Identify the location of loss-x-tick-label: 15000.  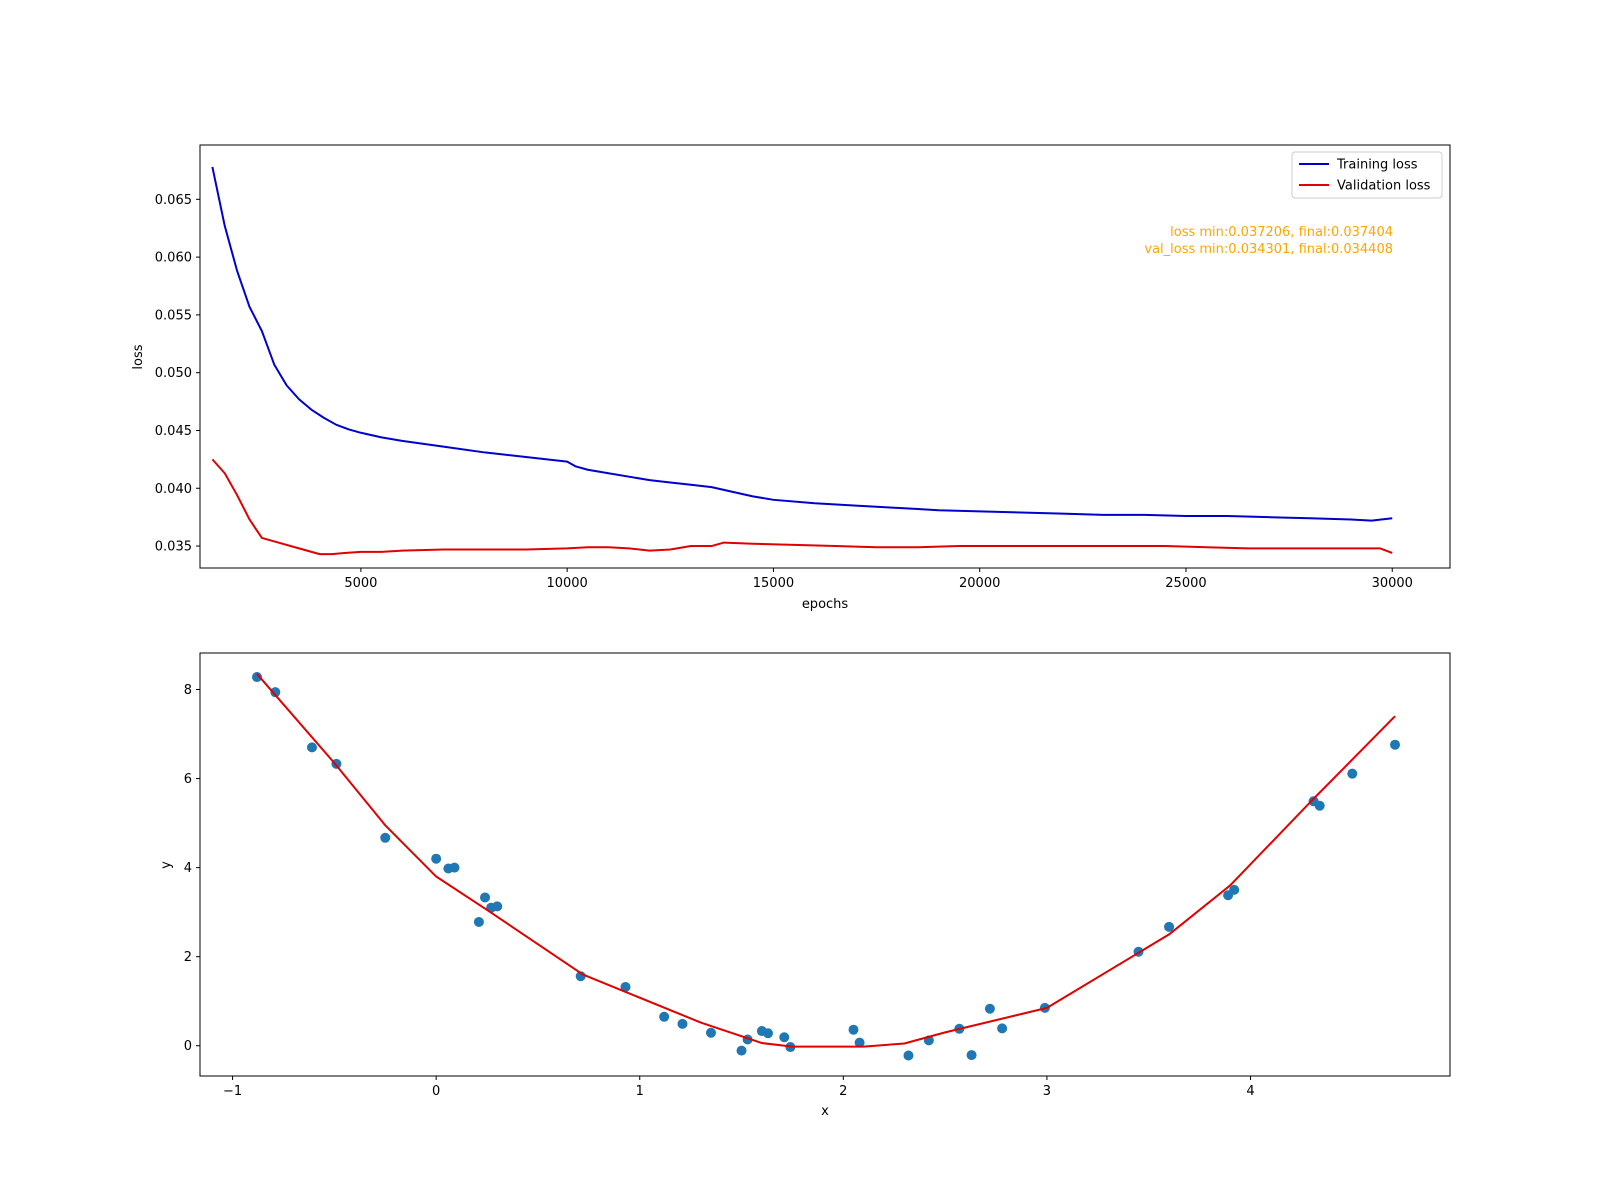
(773, 583).